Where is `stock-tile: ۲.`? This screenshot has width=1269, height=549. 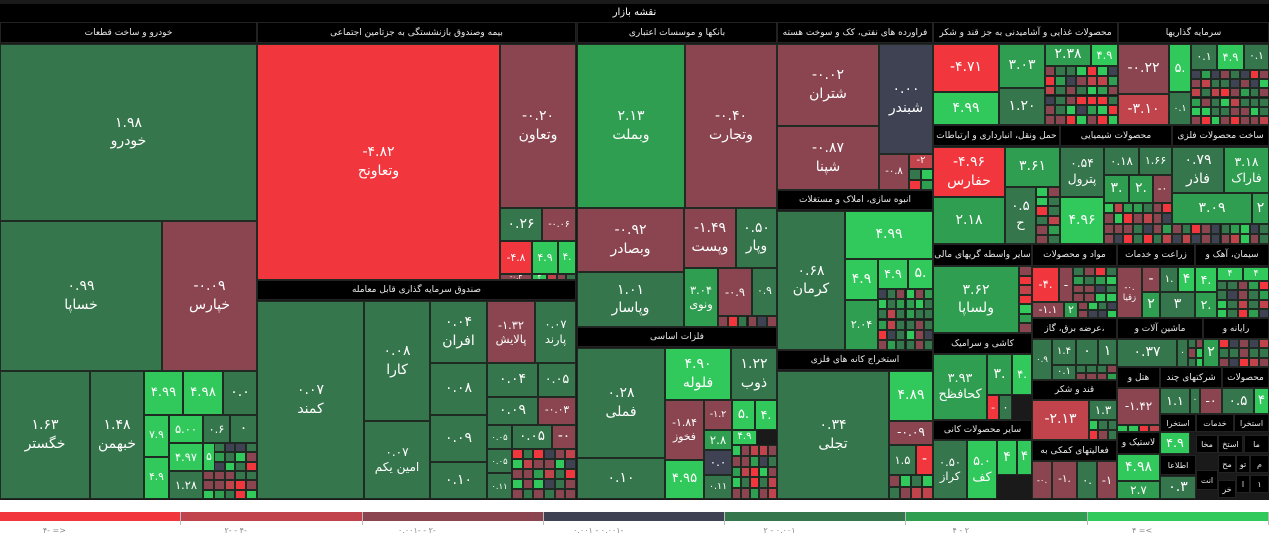 stock-tile: ۲. is located at coordinates (1141, 189).